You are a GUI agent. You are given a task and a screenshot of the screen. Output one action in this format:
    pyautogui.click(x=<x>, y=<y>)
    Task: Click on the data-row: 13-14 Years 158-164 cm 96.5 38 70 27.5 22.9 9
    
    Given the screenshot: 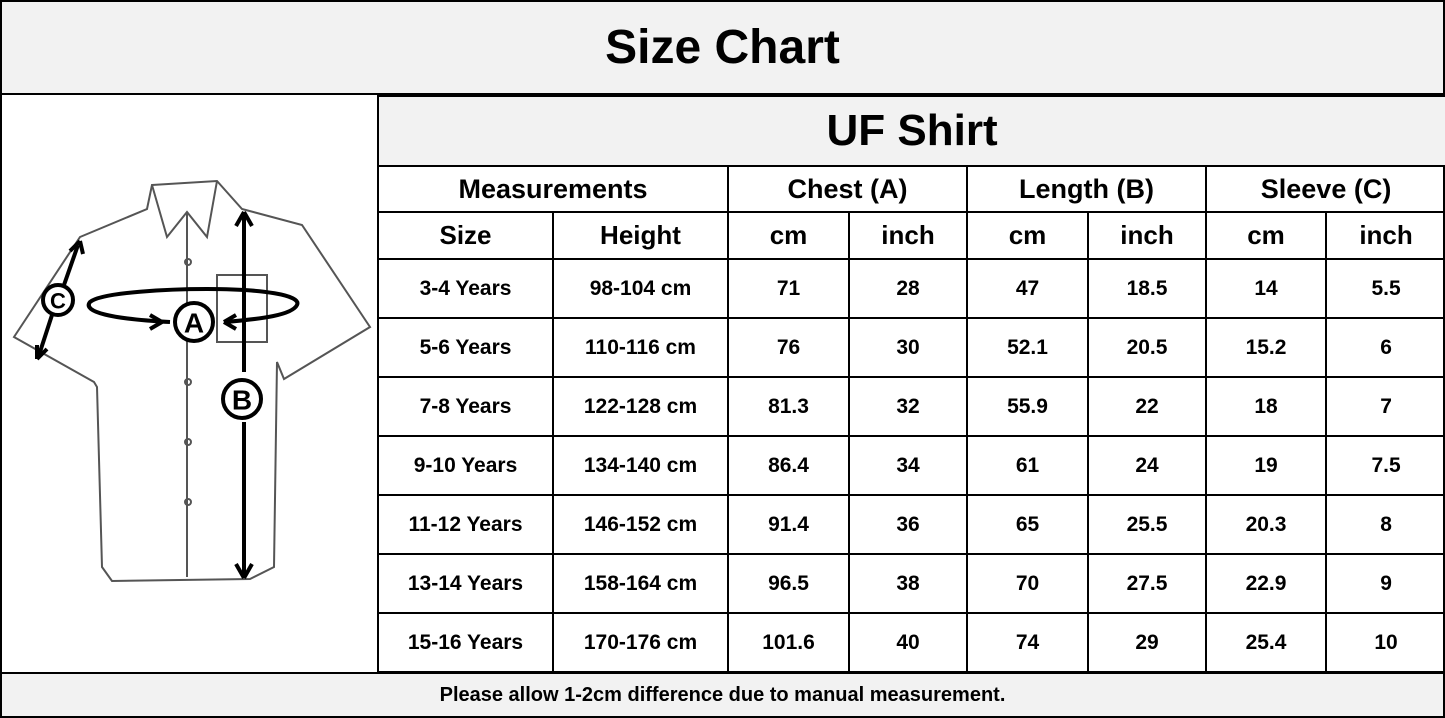 What is the action you would take?
    pyautogui.click(x=911, y=583)
    